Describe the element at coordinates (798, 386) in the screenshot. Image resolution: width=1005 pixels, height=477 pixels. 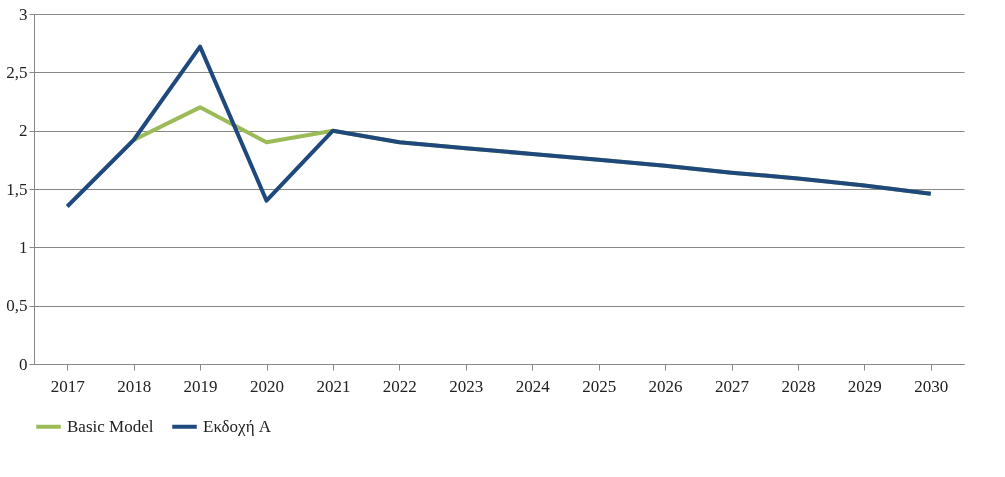
I see `x-tick-label: 2028` at that location.